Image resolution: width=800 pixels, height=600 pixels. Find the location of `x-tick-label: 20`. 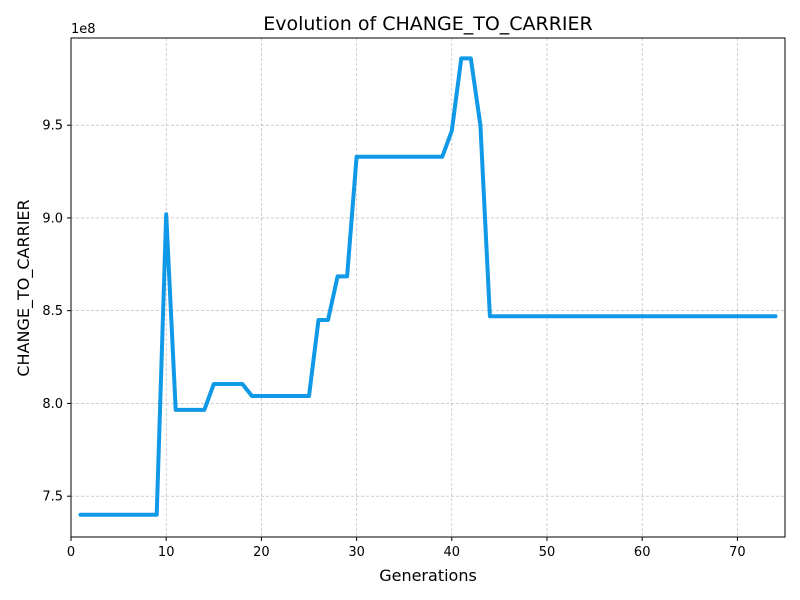

x-tick-label: 20 is located at coordinates (261, 552).